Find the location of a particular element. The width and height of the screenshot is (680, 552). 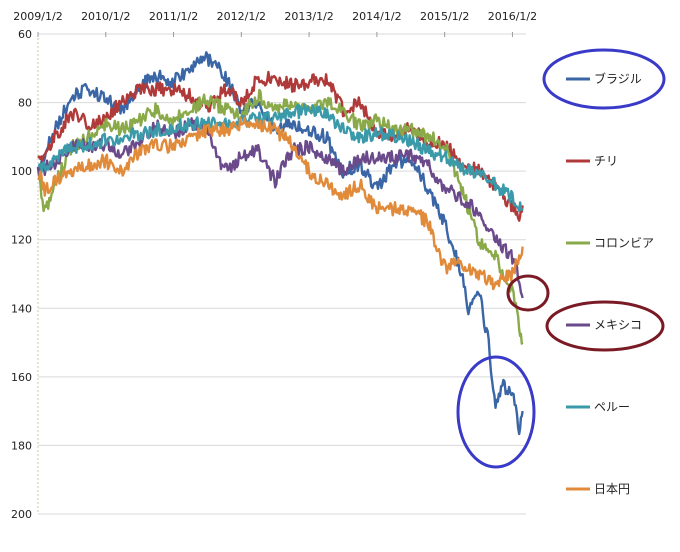

y-tick-label: 200 is located at coordinates (21, 514).